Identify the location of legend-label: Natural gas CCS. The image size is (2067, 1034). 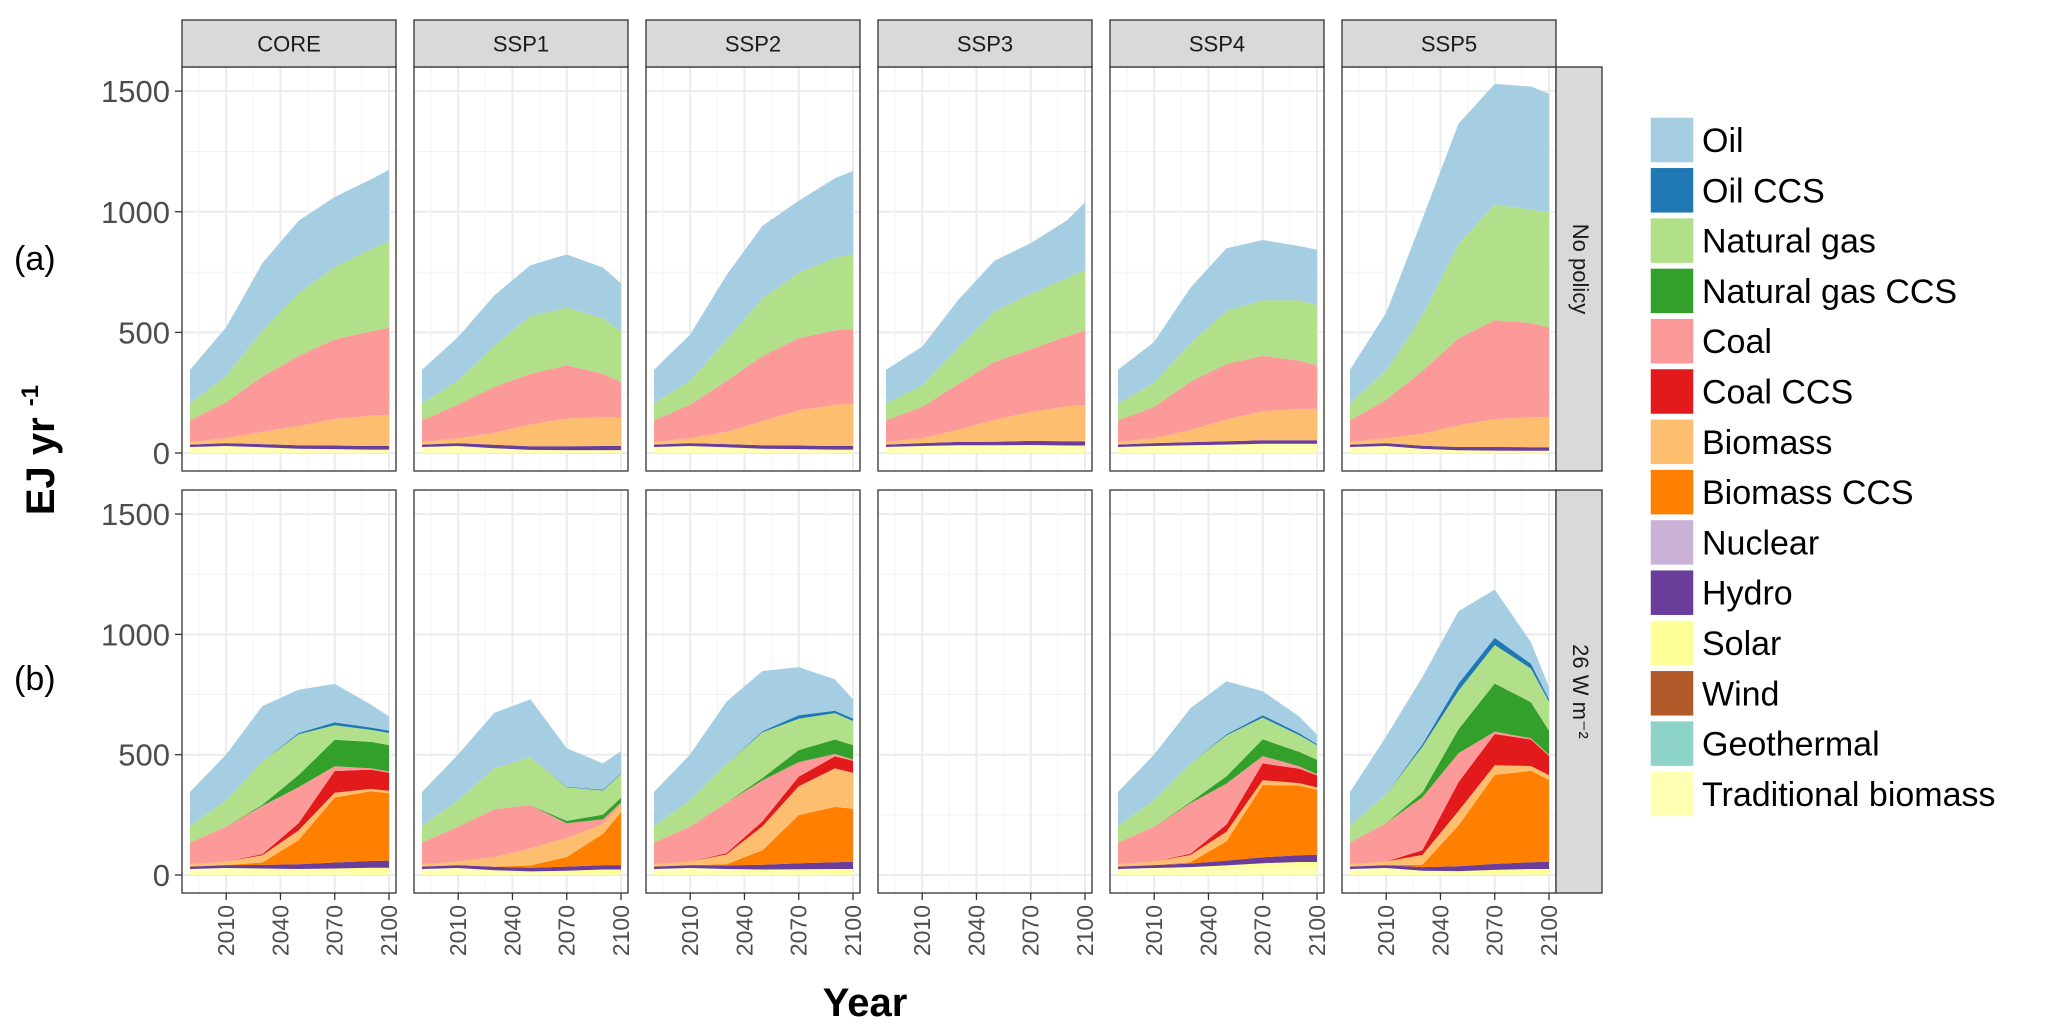
(1829, 292).